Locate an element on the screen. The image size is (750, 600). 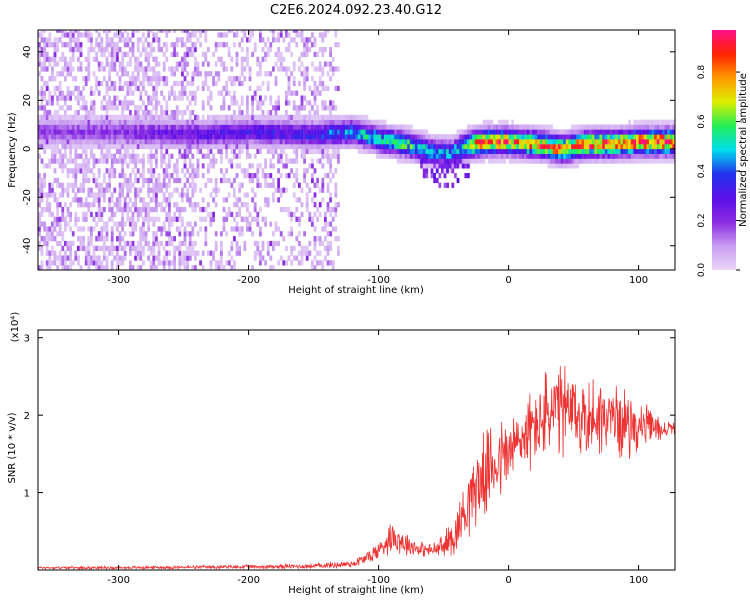
y-tick-label: -20 is located at coordinates (27, 197).